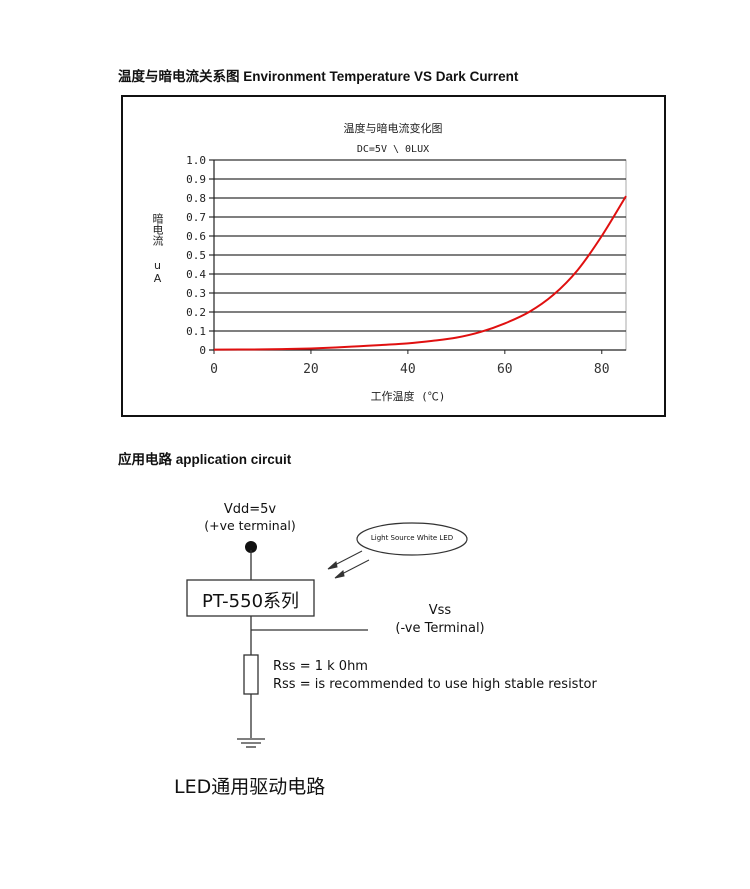  Describe the element at coordinates (505, 369) in the screenshot. I see `x-tick-label: 60` at that location.